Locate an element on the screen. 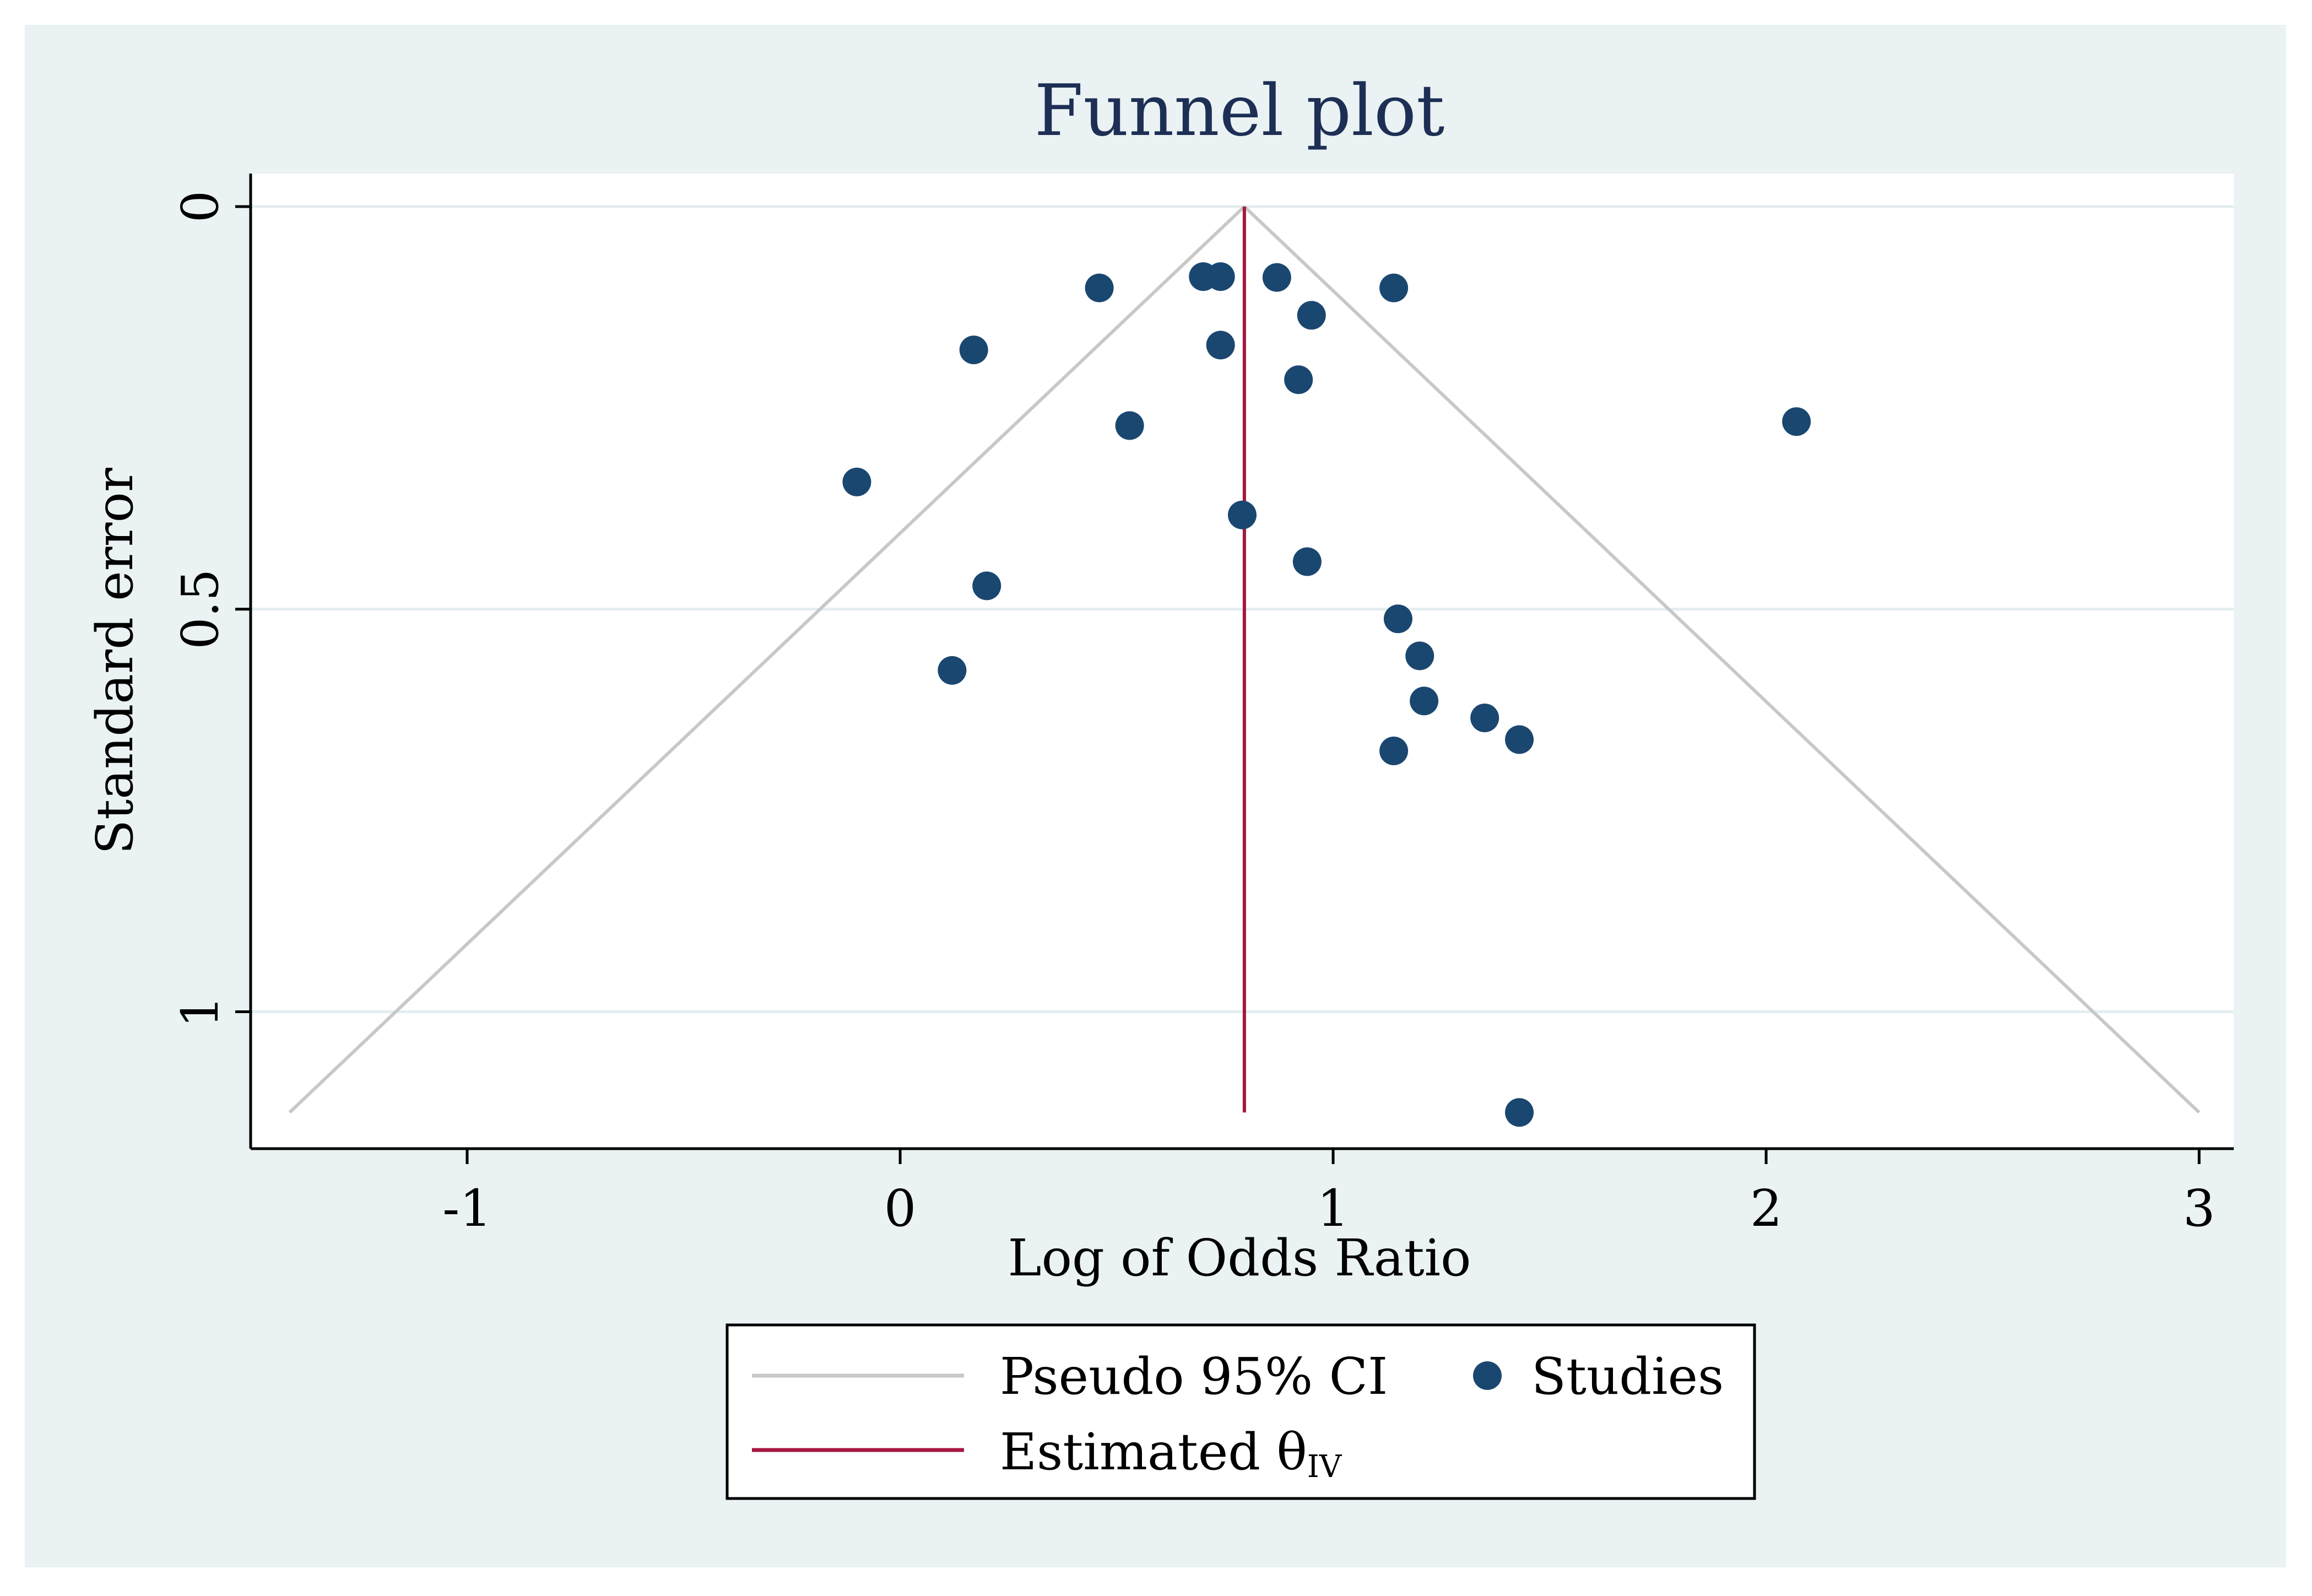 The image size is (2312, 1596). legend-ci-label: Pseudo 95% CI is located at coordinates (1194, 1376).